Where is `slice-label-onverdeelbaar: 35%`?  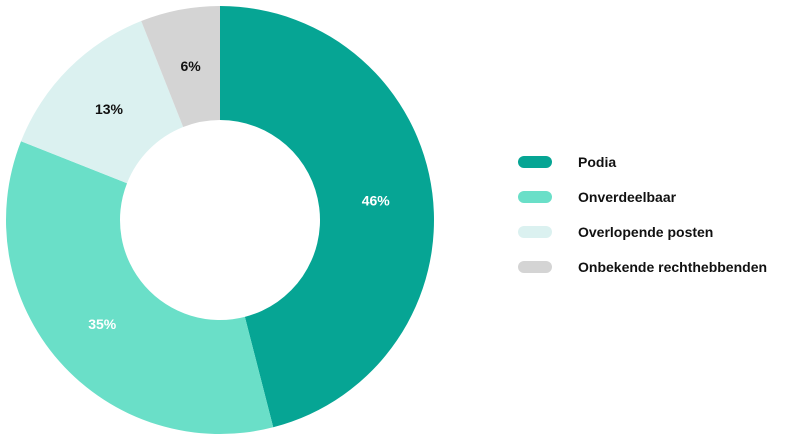 slice-label-onverdeelbaar: 35% is located at coordinates (102, 324).